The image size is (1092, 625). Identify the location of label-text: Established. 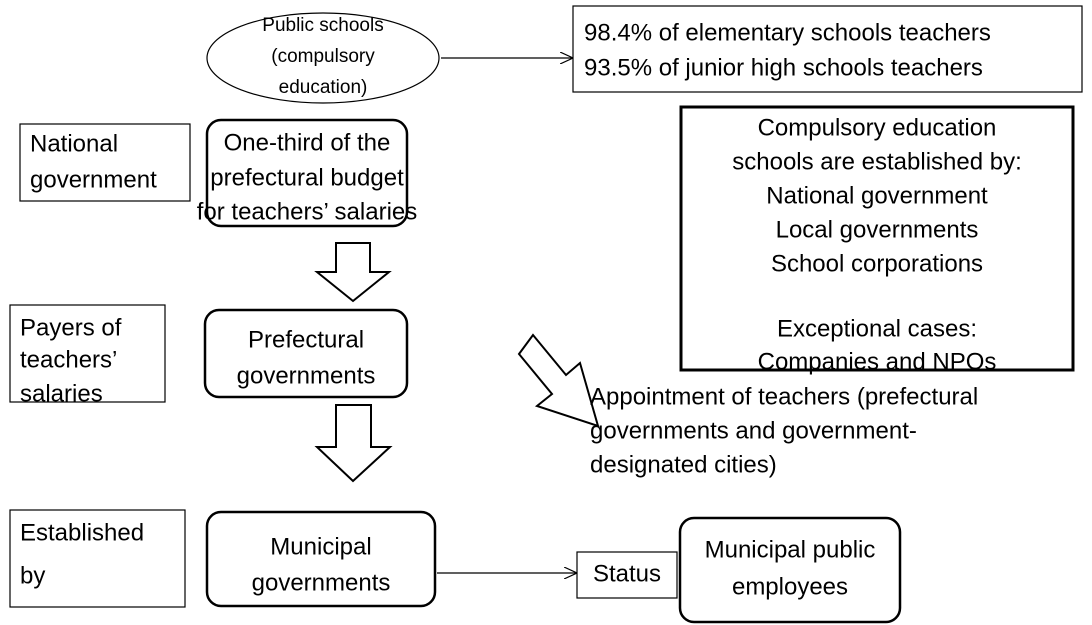
(82, 532).